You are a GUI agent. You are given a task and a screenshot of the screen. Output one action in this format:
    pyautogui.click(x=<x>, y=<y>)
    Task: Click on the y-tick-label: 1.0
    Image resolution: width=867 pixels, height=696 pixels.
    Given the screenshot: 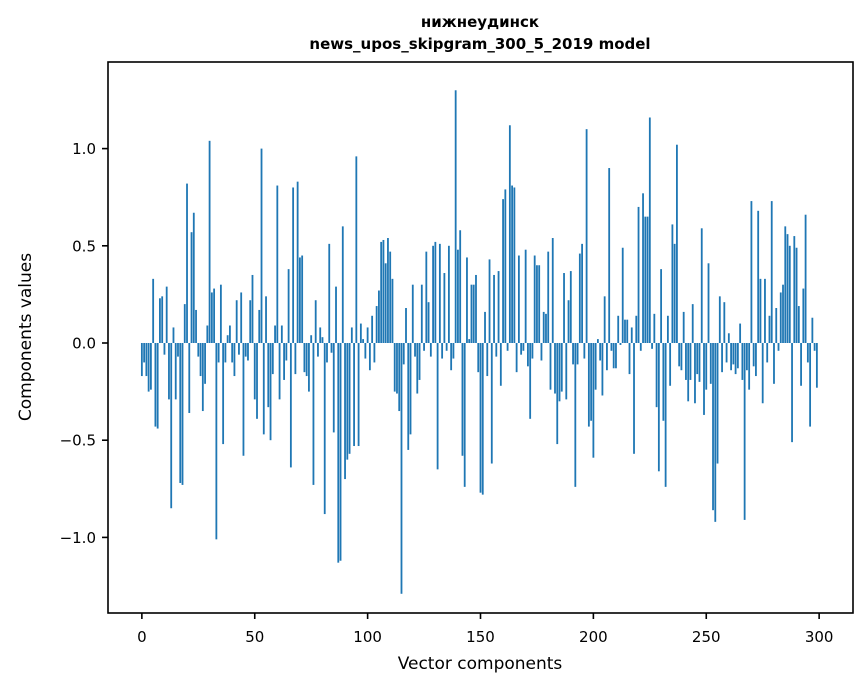 What is the action you would take?
    pyautogui.click(x=84, y=149)
    